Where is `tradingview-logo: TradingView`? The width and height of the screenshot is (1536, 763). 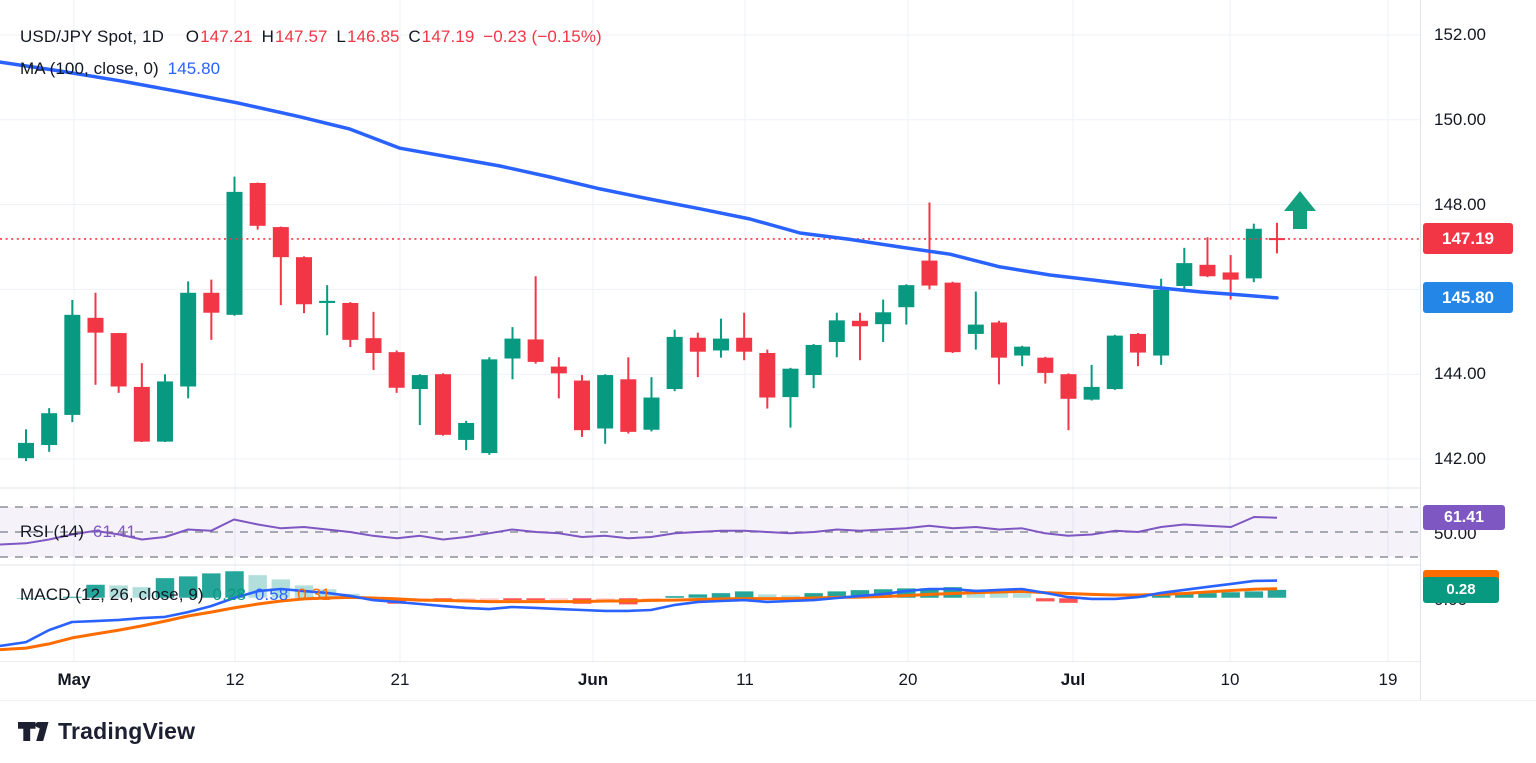 tradingview-logo: TradingView is located at coordinates (106, 731).